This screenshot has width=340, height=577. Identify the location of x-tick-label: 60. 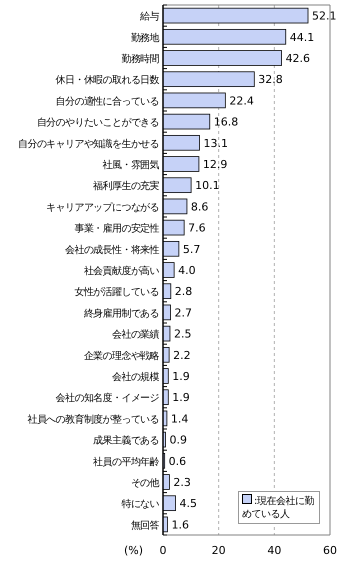
(330, 550).